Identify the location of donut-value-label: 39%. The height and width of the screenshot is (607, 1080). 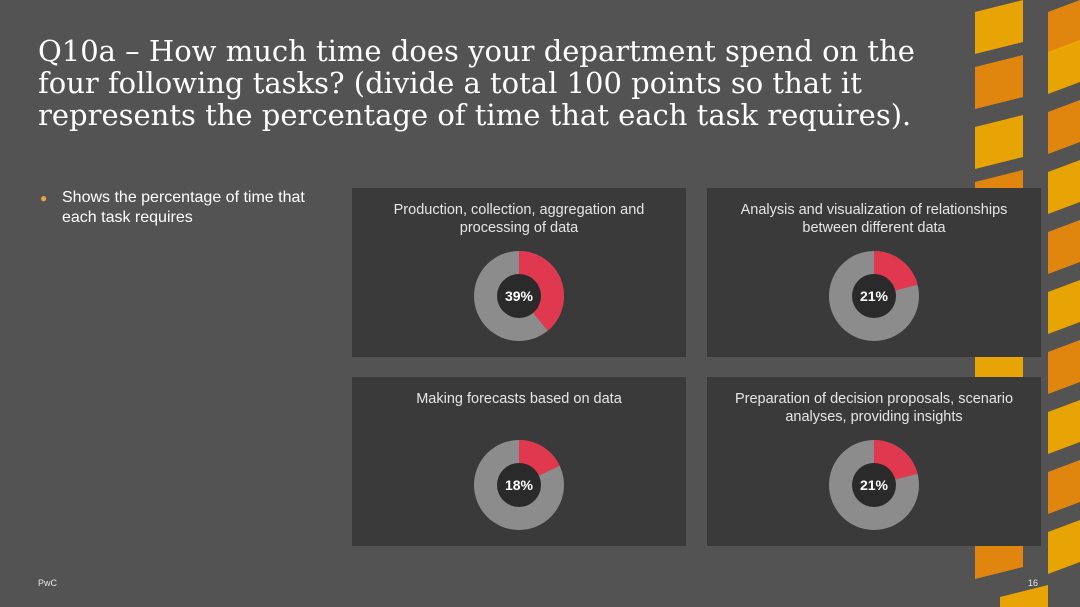
(519, 296).